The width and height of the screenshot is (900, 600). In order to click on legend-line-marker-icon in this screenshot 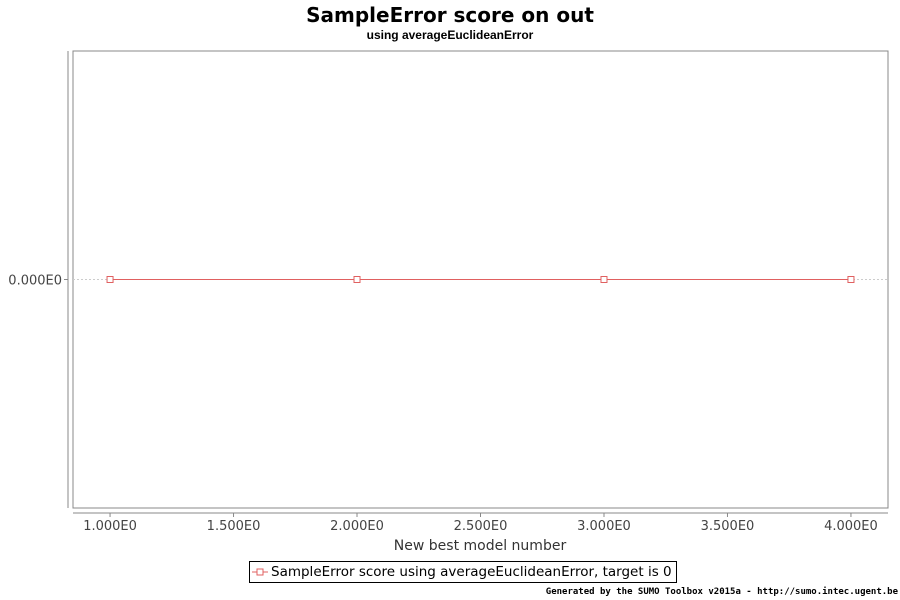, I will do `click(260, 572)`.